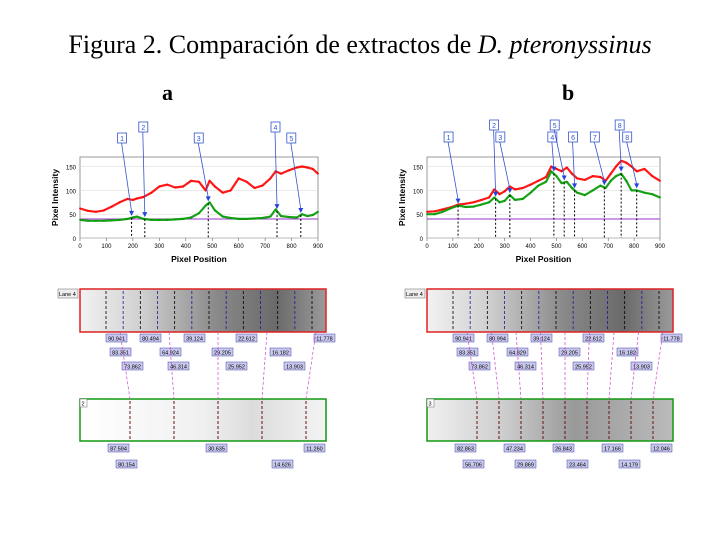 The height and width of the screenshot is (540, 720). What do you see at coordinates (632, 163) in the screenshot?
I see `panel-b-peak-leader` at bounding box center [632, 163].